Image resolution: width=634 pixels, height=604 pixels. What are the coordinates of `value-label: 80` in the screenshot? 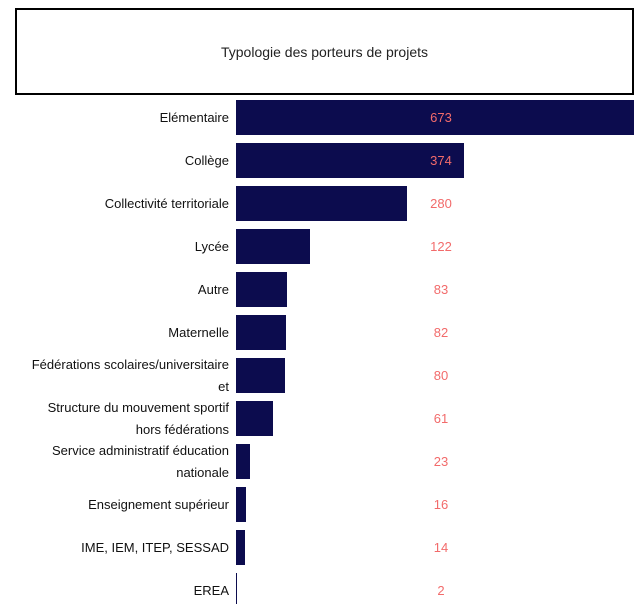 It's located at (441, 375).